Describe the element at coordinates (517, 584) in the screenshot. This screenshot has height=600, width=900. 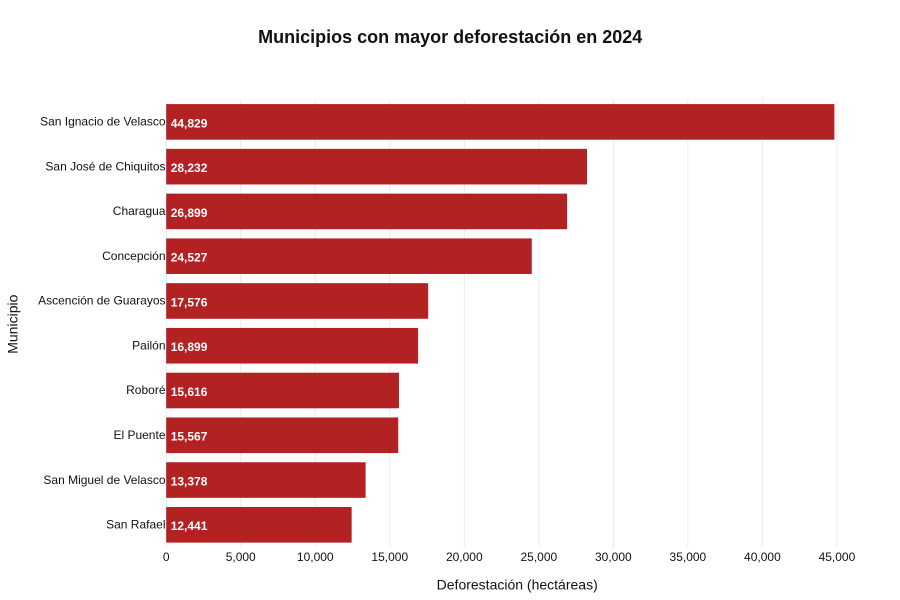
I see `svg-text: Deforestación (hectáreas)` at that location.